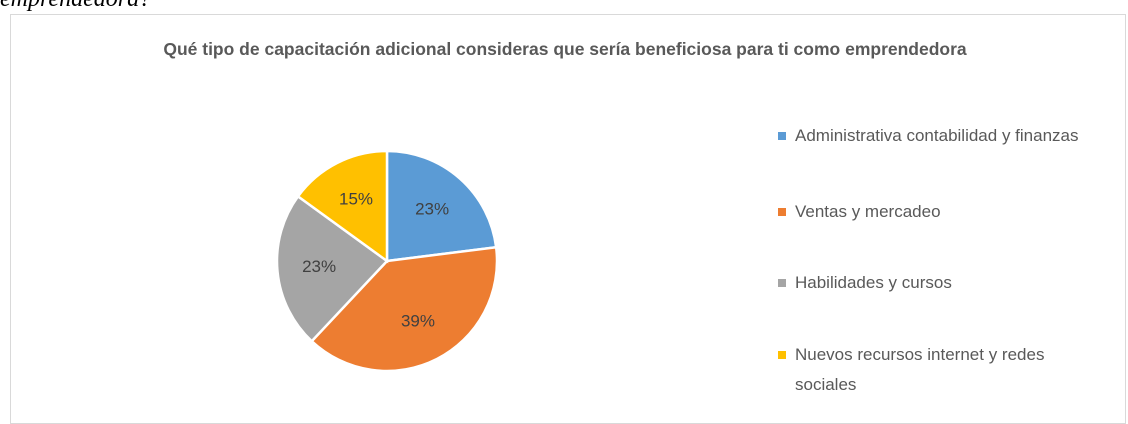 The image size is (1128, 424). I want to click on legend-label: Ventas y mercadeo, so click(868, 211).